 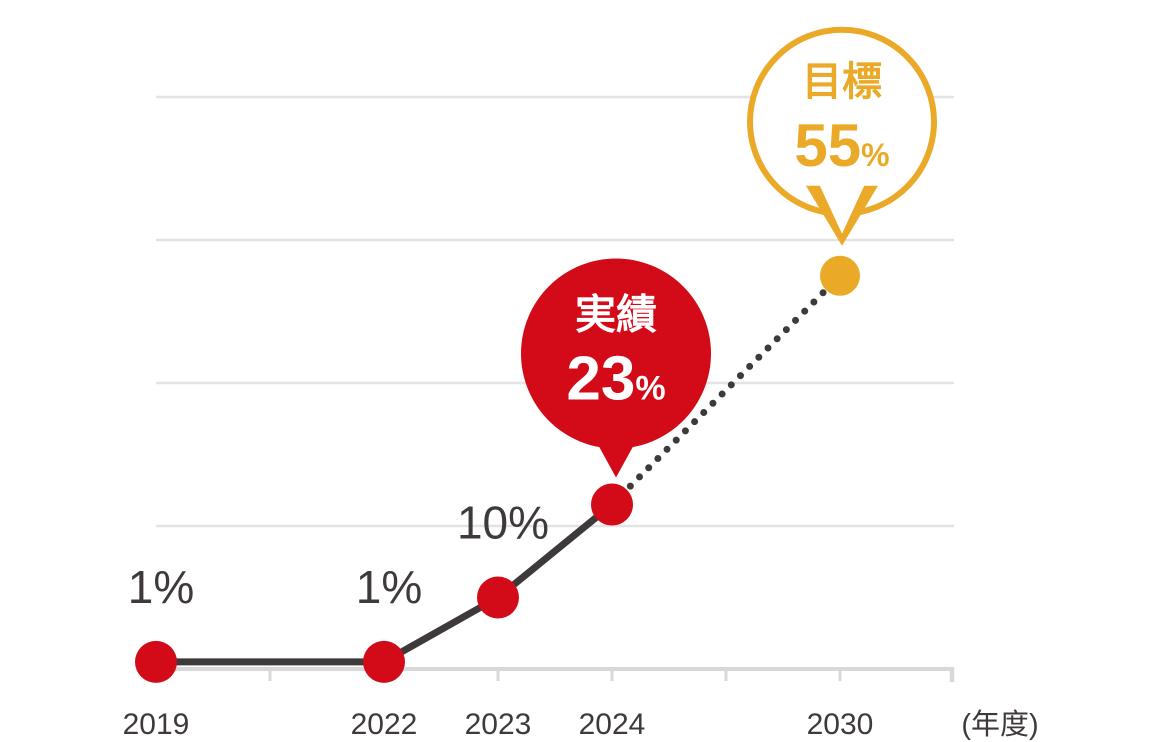 What do you see at coordinates (503, 523) in the screenshot?
I see `value-label-2023: 10%` at bounding box center [503, 523].